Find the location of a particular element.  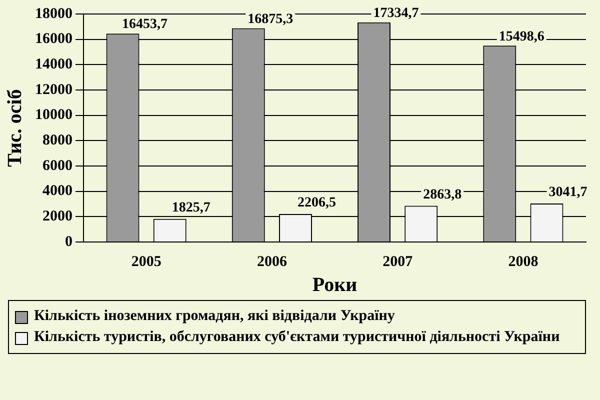

x-tick-label: 2006 is located at coordinates (272, 262).